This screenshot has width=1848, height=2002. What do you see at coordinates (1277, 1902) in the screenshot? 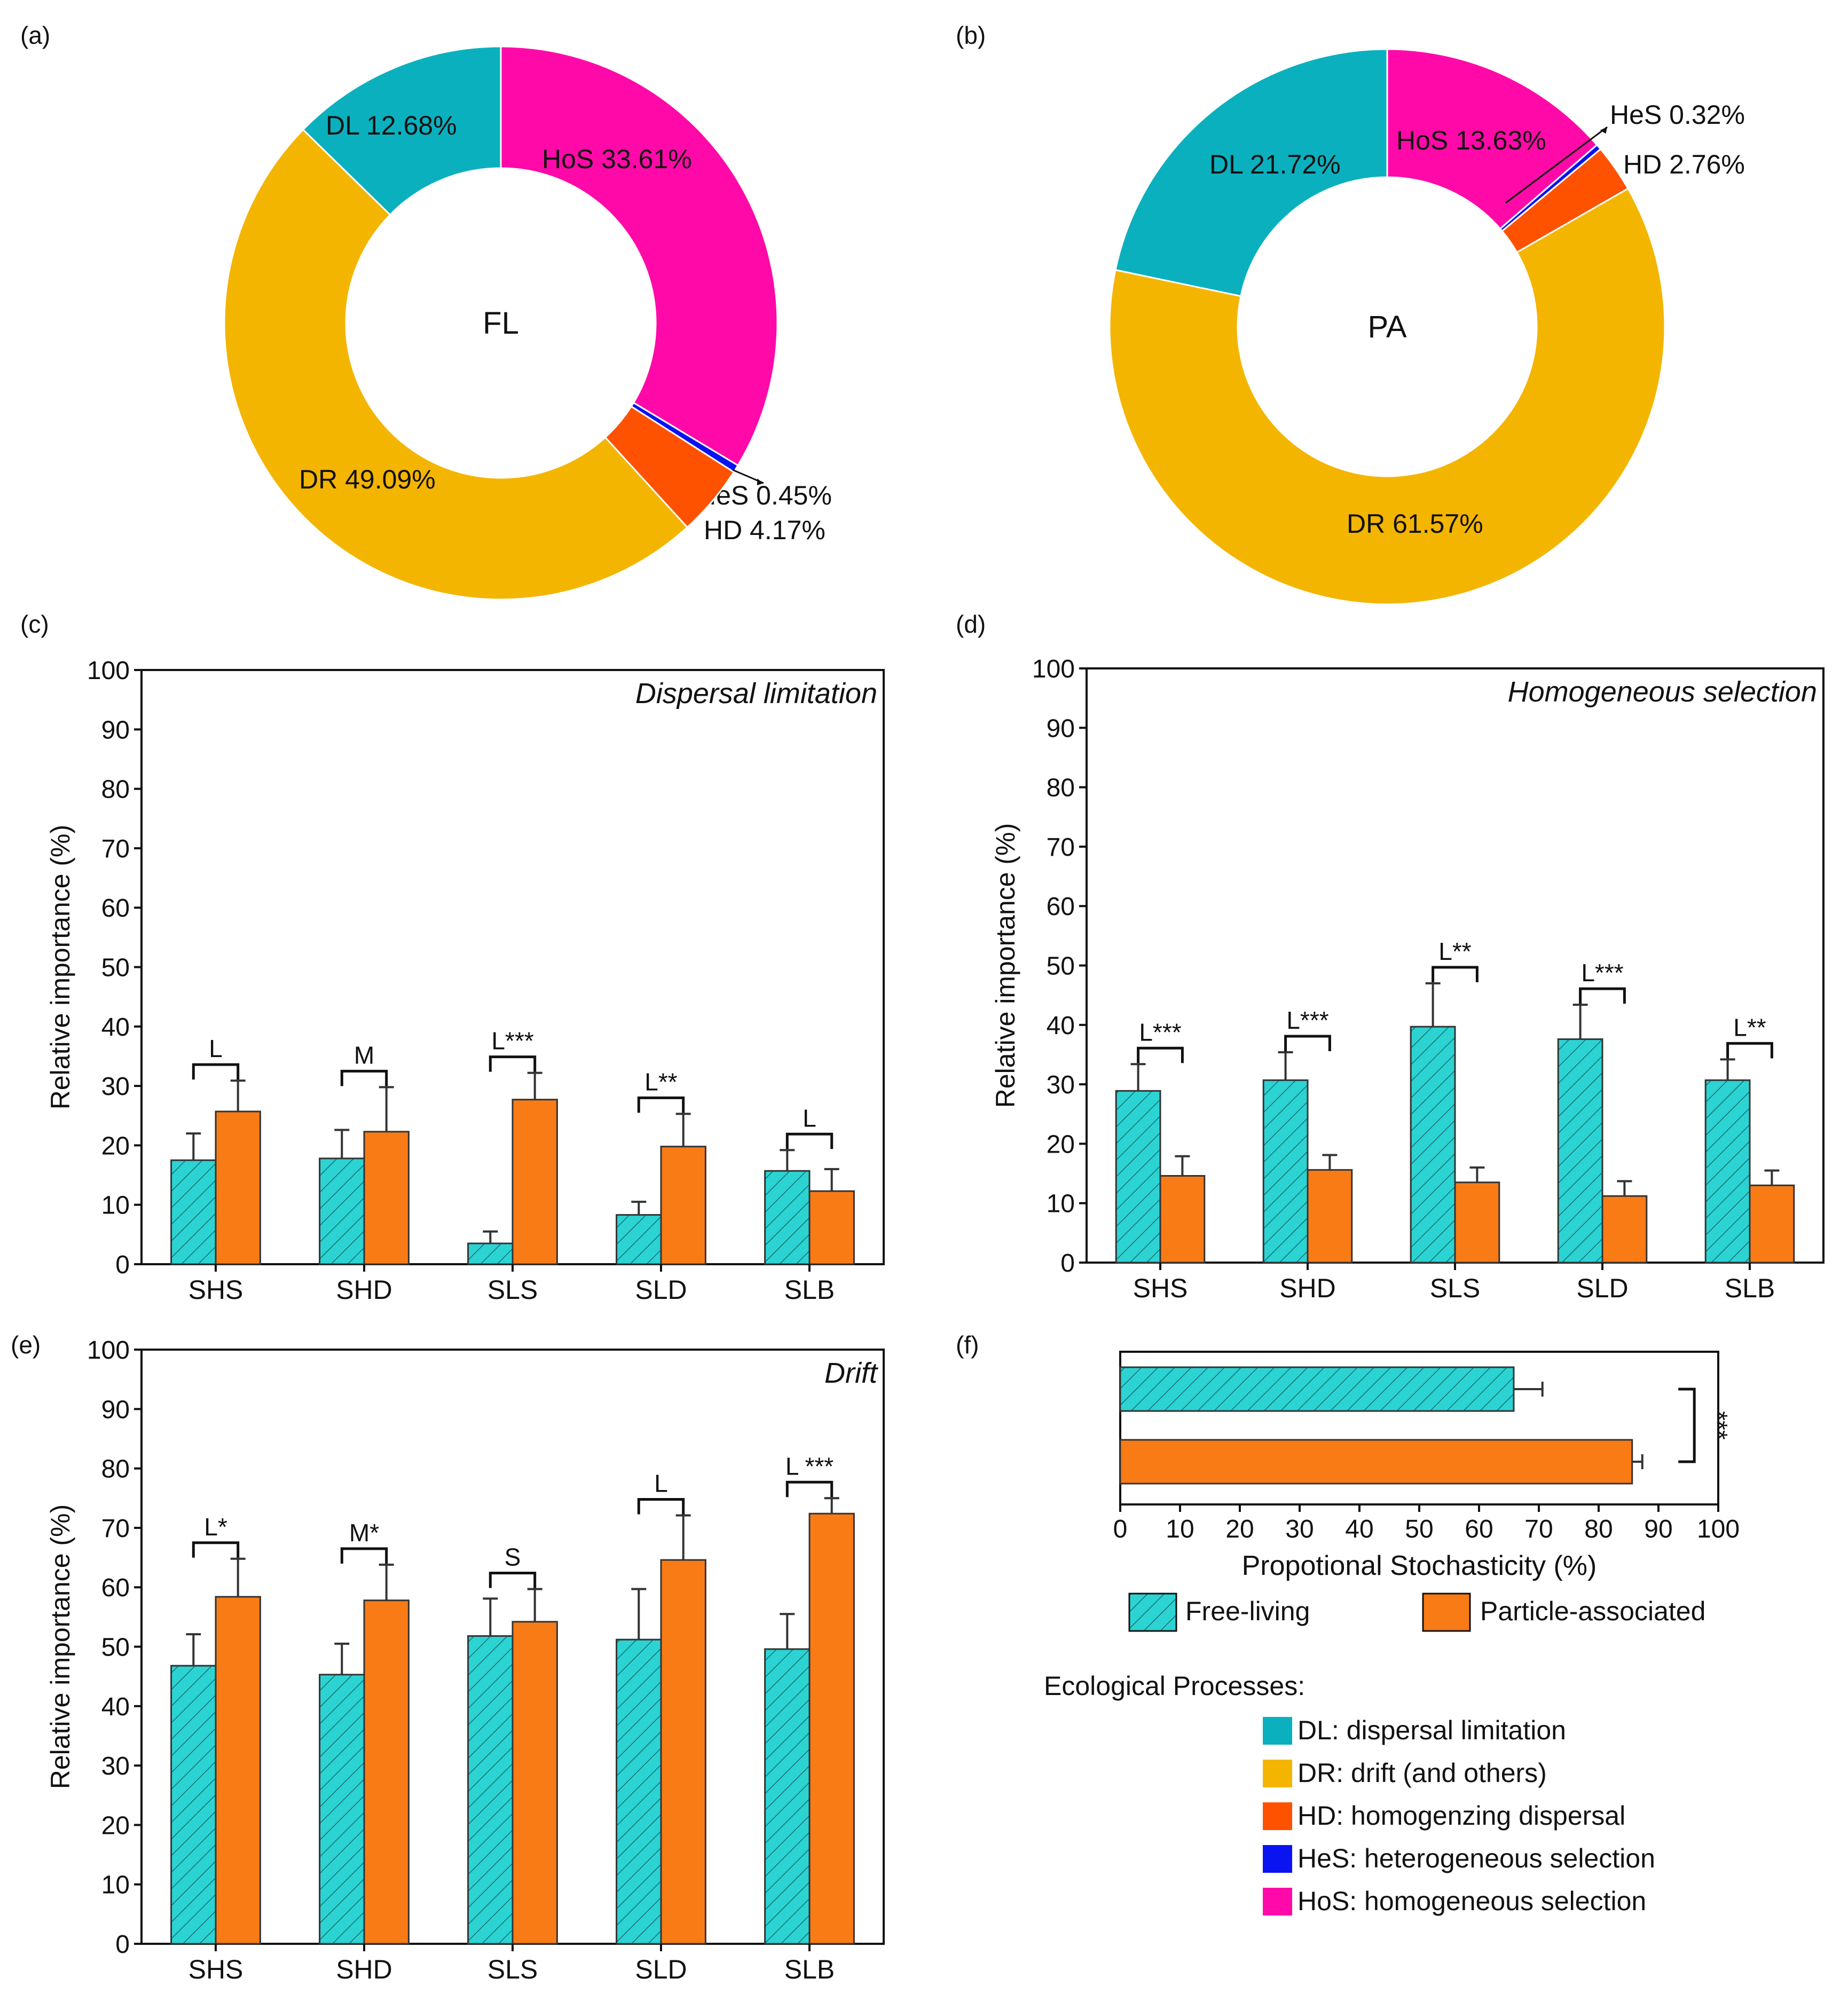
I see `legend-swatch-hos` at bounding box center [1277, 1902].